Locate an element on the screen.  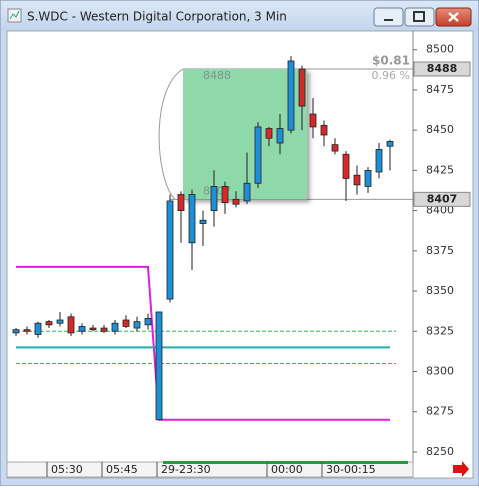
maximize-glyph is located at coordinates (419, 16).